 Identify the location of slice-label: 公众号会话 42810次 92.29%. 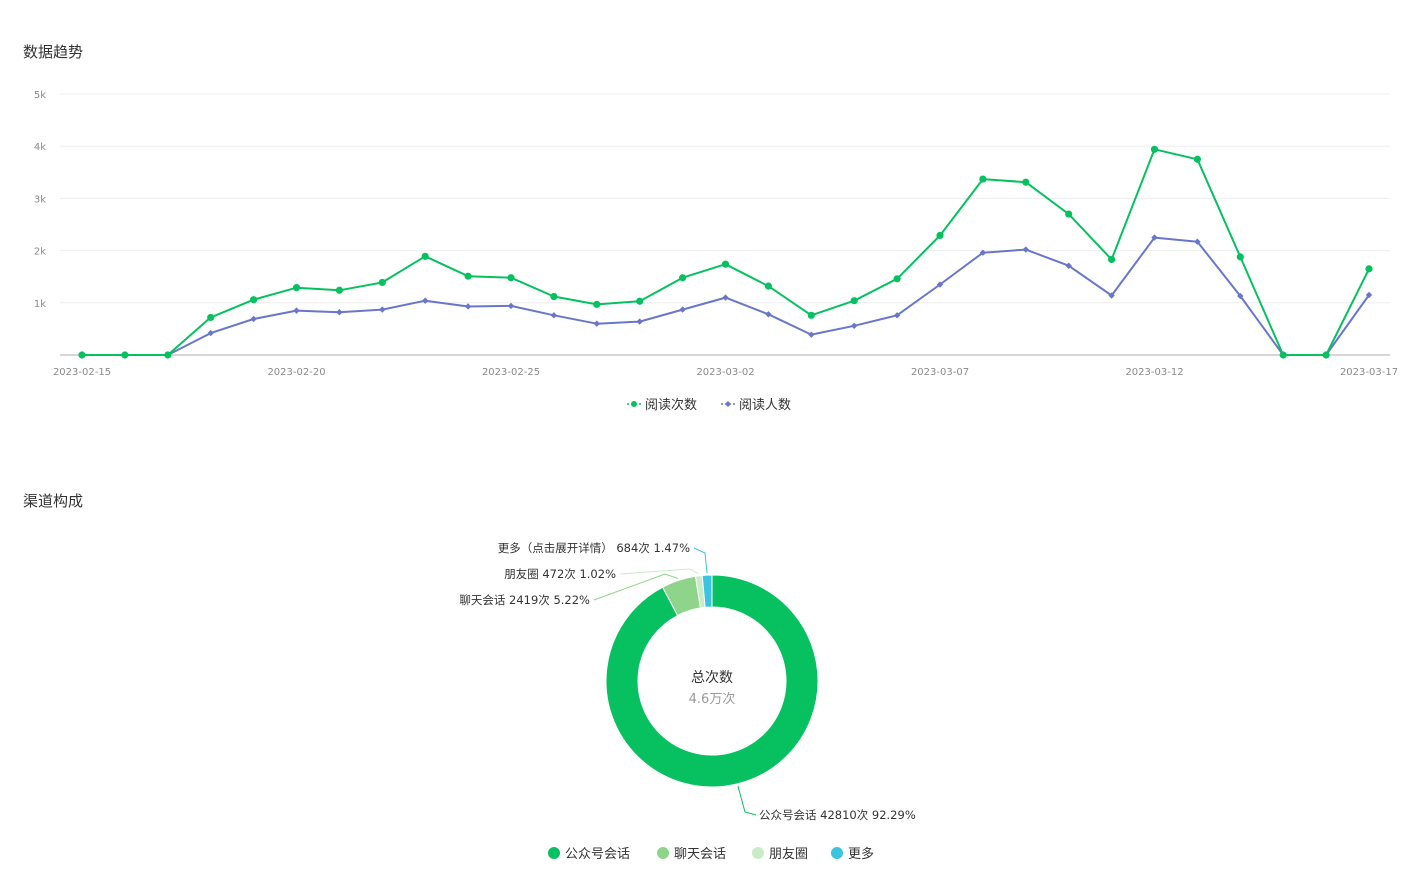
(837, 815).